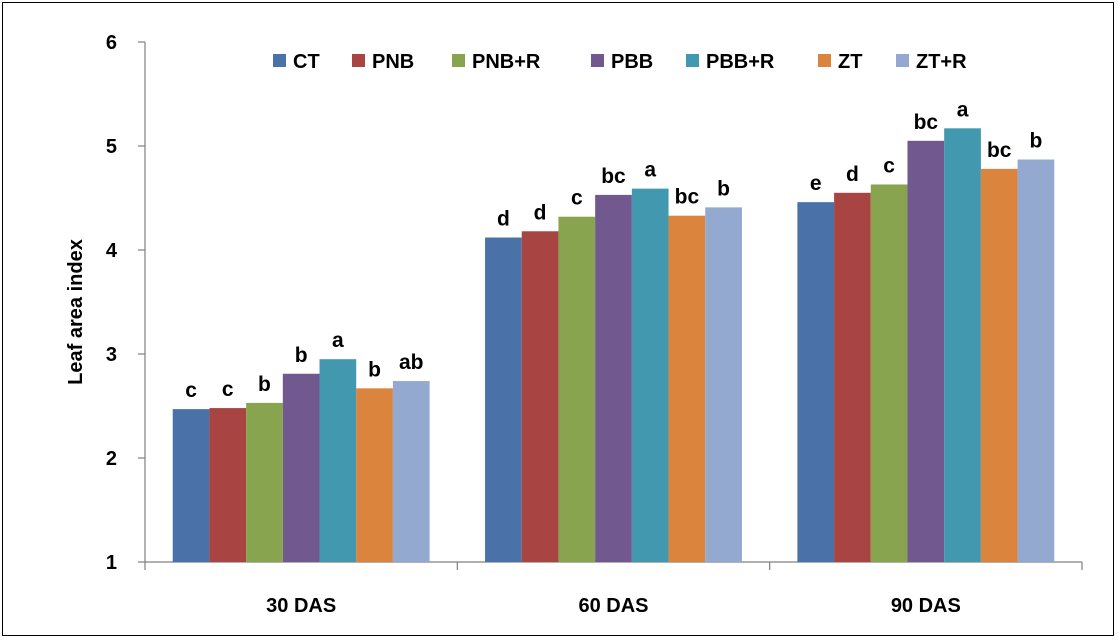  I want to click on y-tick-label: 6, so click(111, 43).